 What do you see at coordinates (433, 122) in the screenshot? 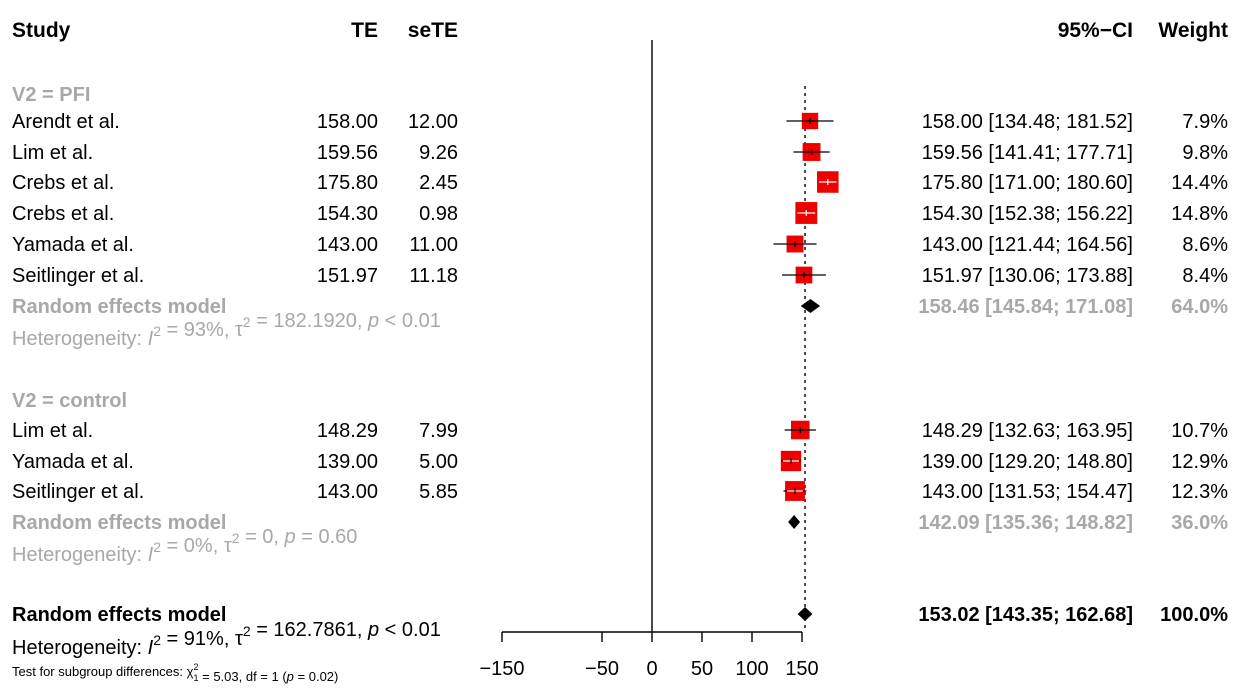
I see `study-sete: 12.00` at bounding box center [433, 122].